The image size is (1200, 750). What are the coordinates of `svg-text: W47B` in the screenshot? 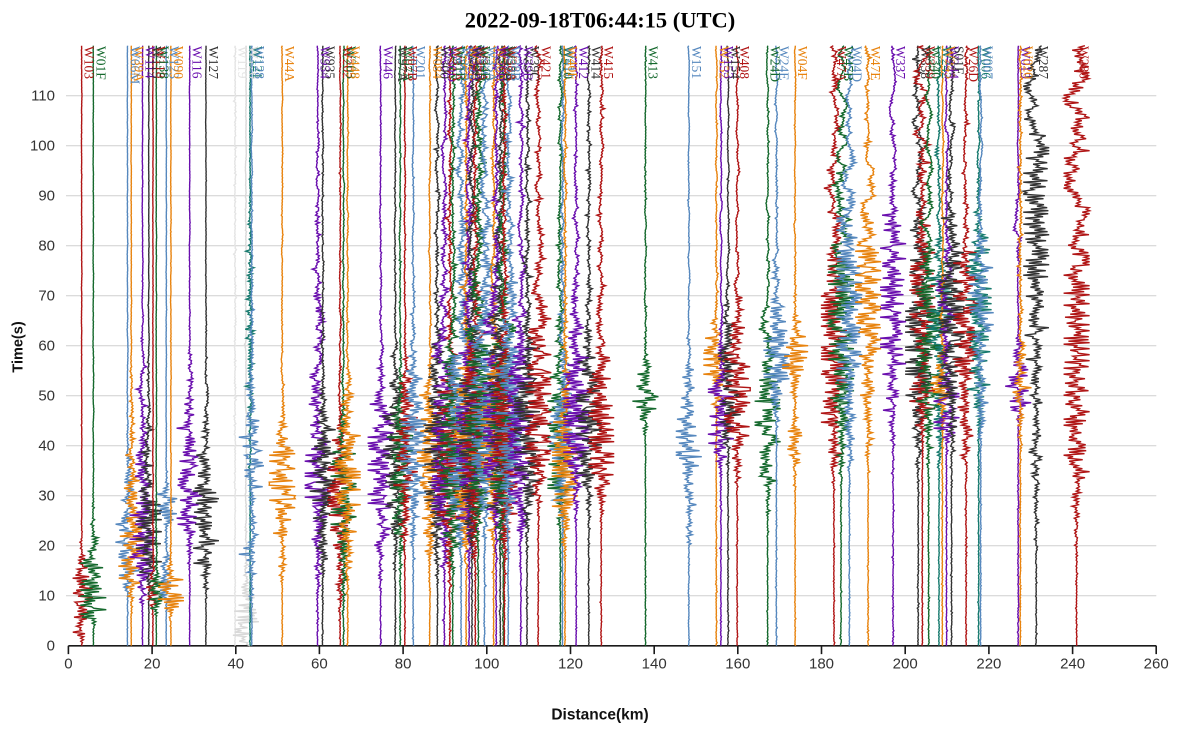 It's located at (848, 63).